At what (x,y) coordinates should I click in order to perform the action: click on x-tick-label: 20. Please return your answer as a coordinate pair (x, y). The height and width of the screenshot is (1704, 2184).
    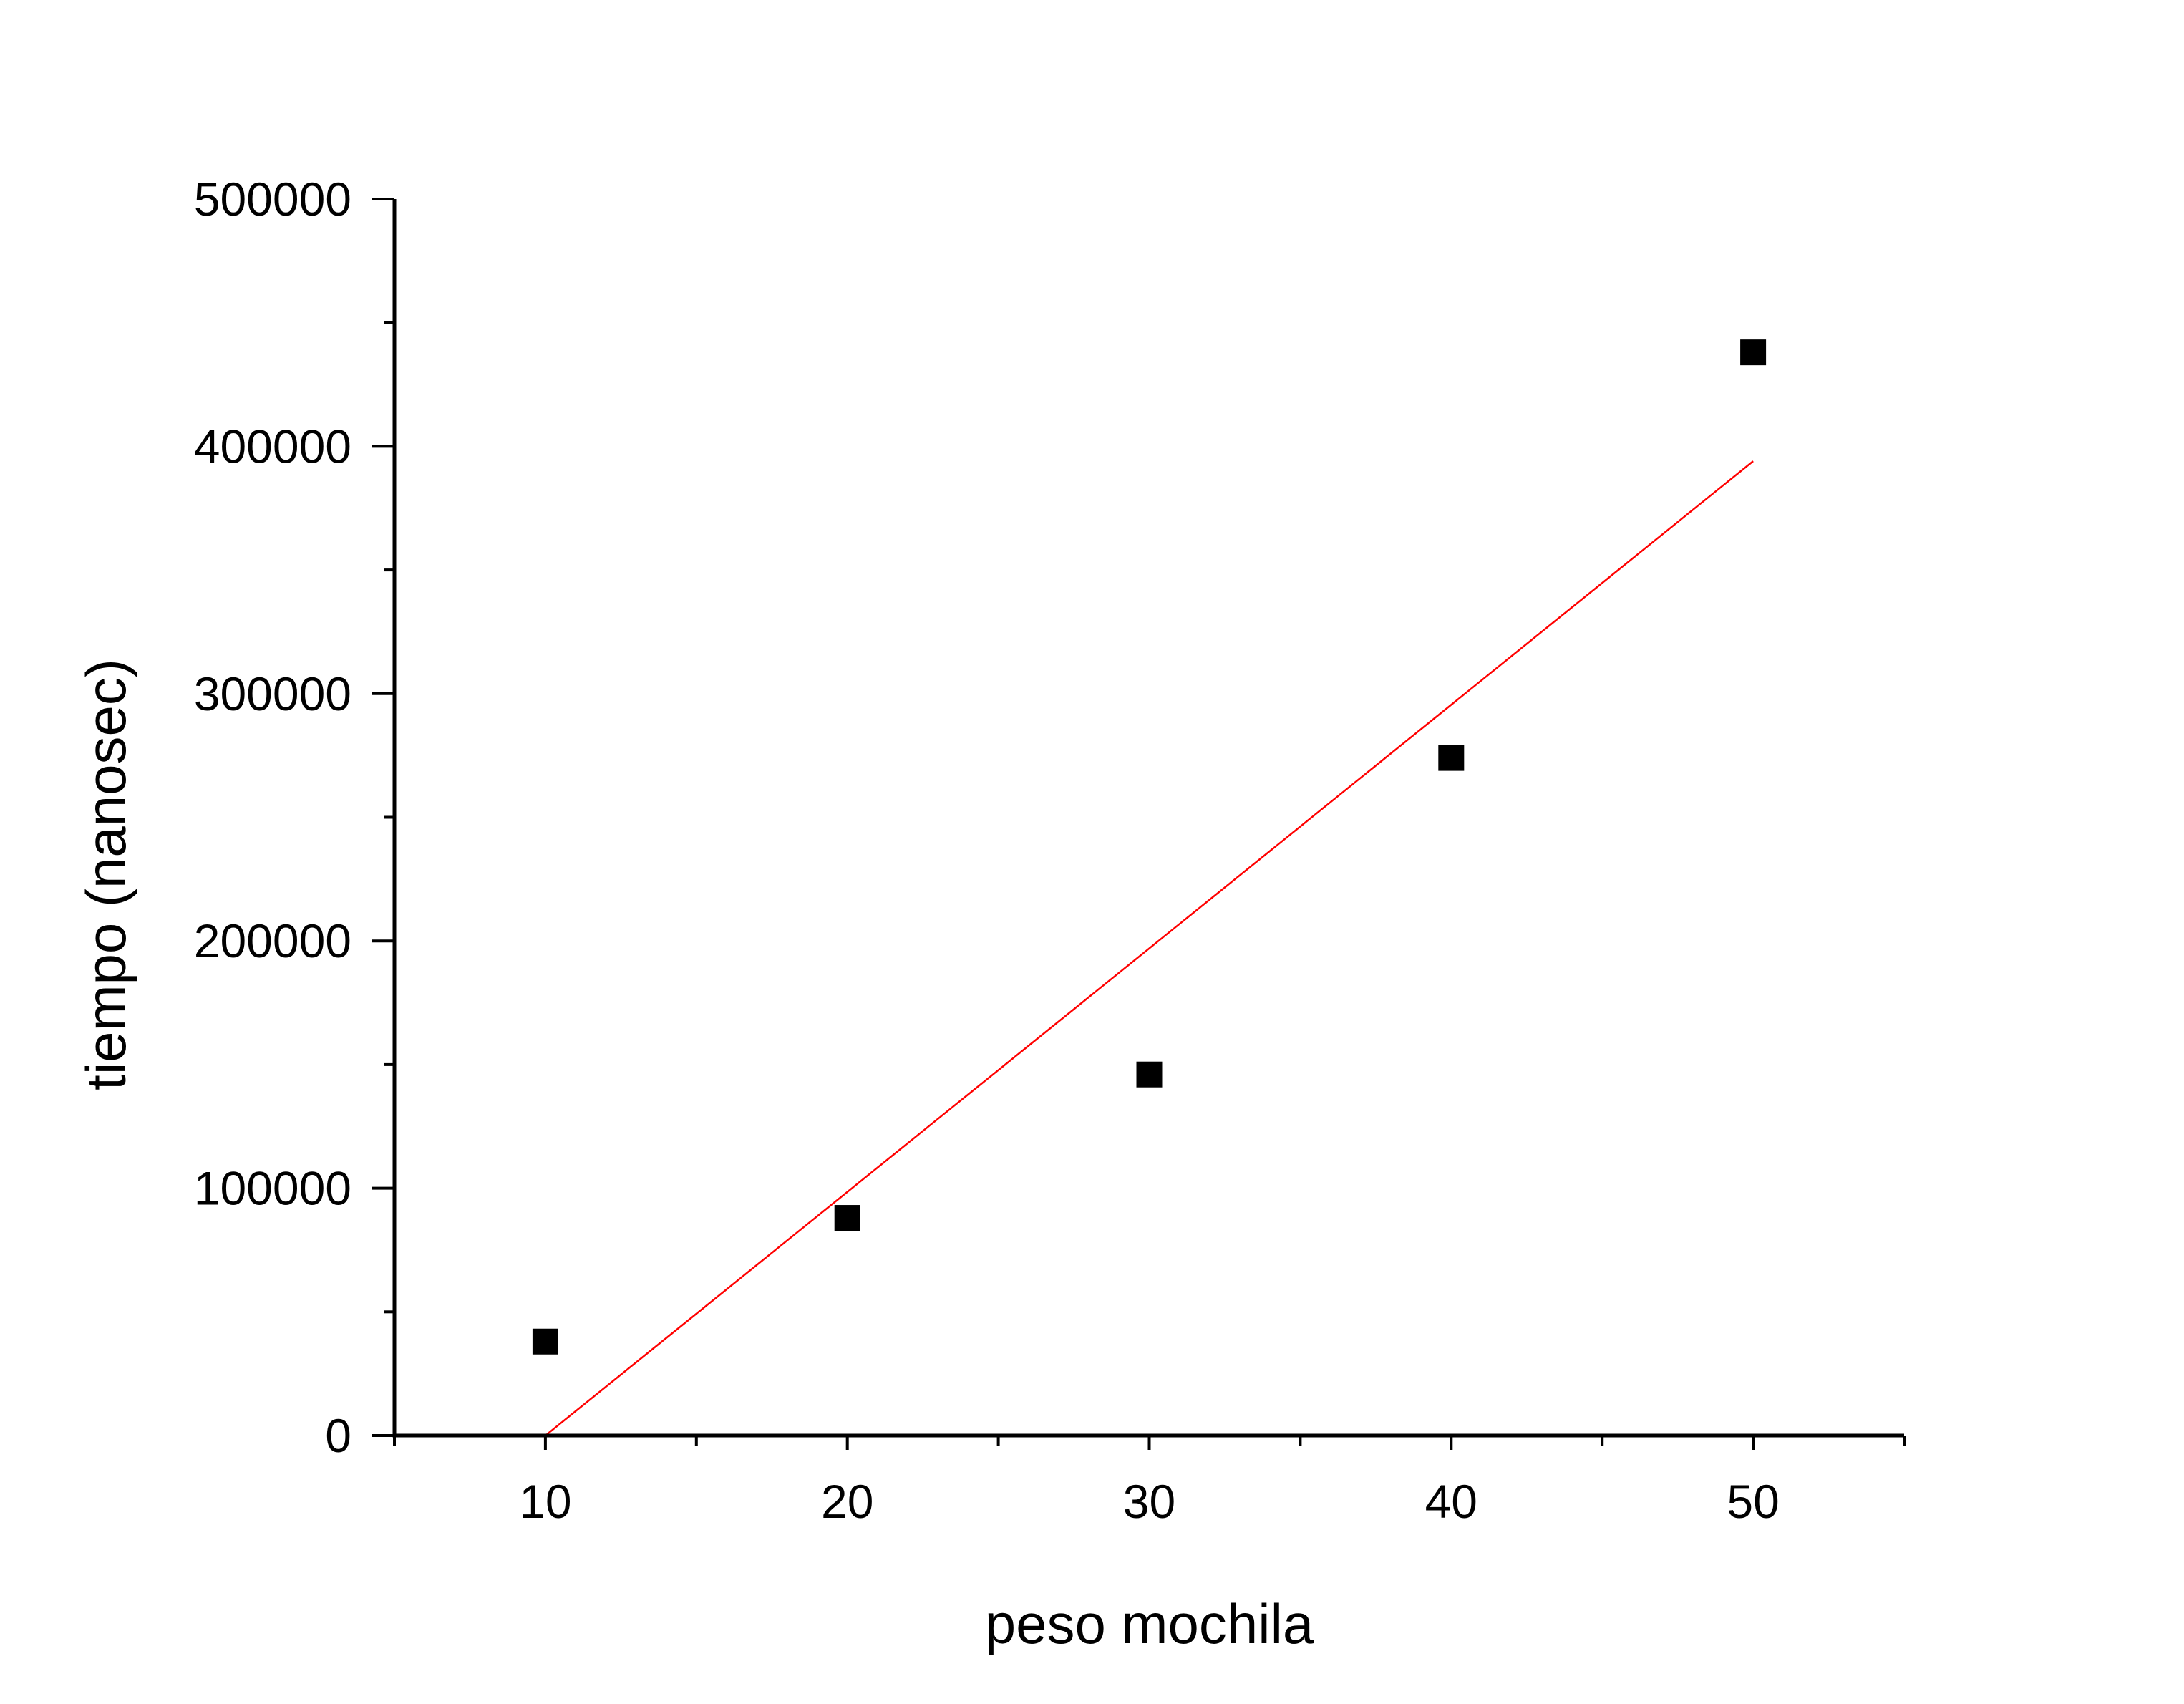
    Looking at the image, I should click on (847, 1502).